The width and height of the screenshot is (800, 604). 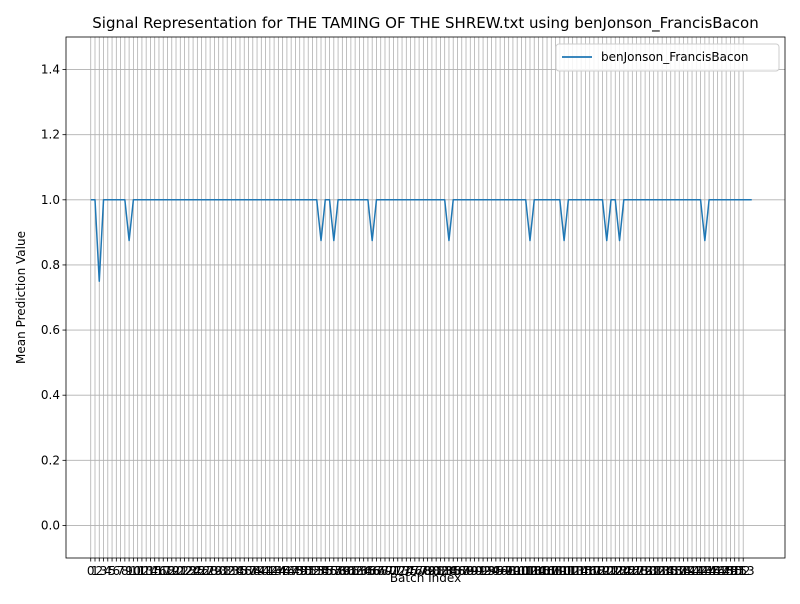 What do you see at coordinates (239, 571) in the screenshot?
I see `x-tick-label: 35` at bounding box center [239, 571].